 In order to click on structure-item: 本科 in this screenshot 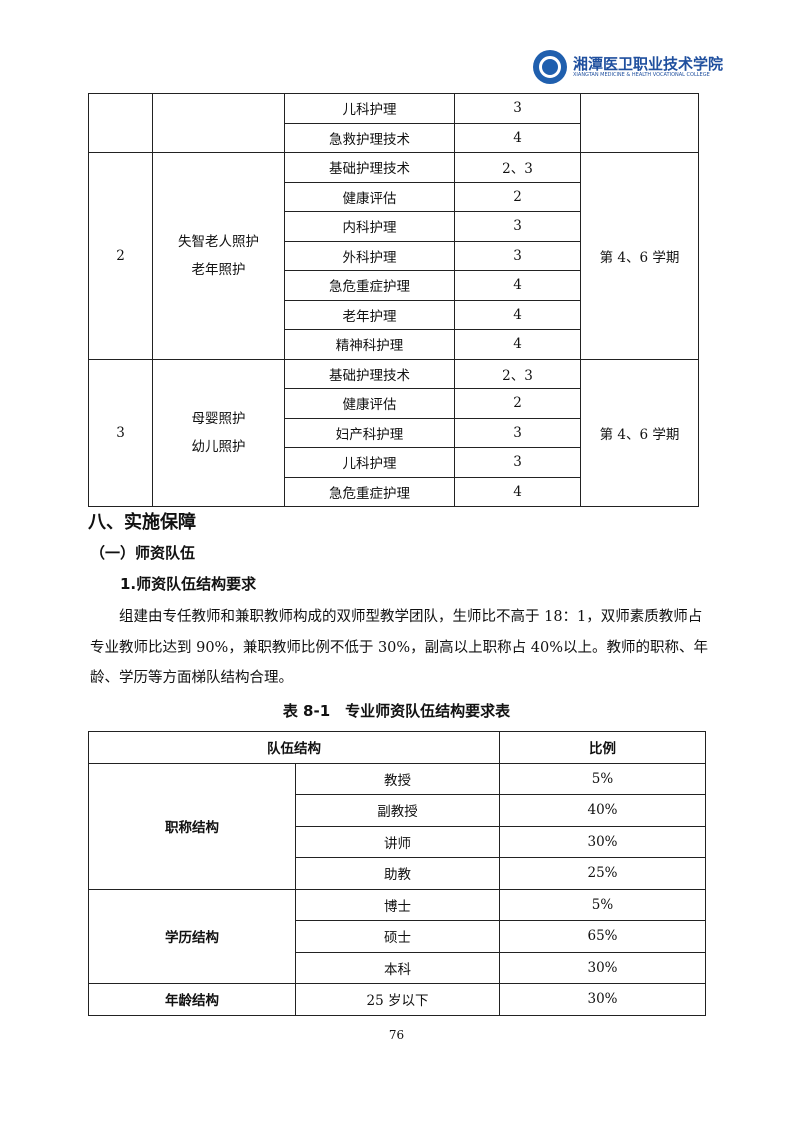, I will do `click(397, 967)`.